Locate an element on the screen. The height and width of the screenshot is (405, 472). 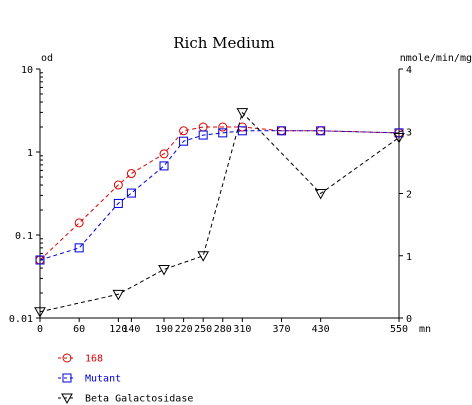
x-tick-label: 370 is located at coordinates (281, 329).